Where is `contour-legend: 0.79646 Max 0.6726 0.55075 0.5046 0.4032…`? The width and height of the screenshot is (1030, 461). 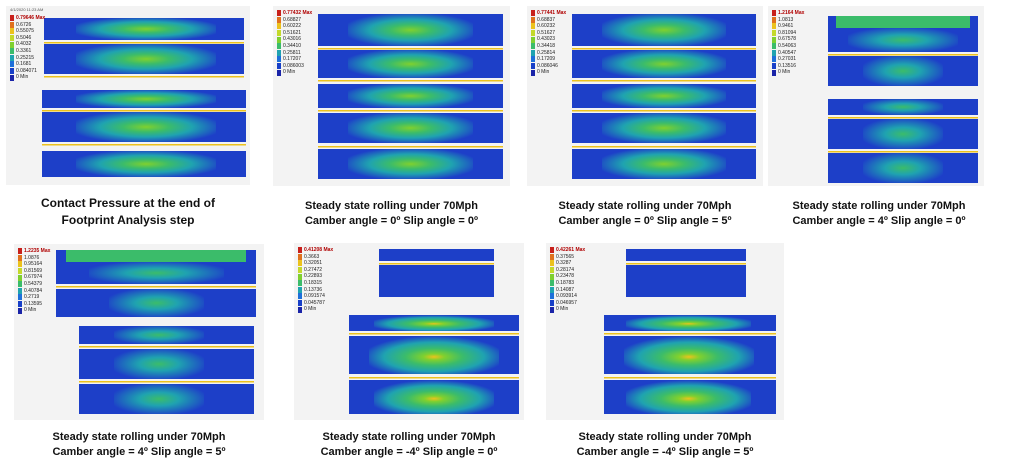 contour-legend: 0.79646 Max 0.6726 0.55075 0.5046 0.4032… is located at coordinates (27, 48).